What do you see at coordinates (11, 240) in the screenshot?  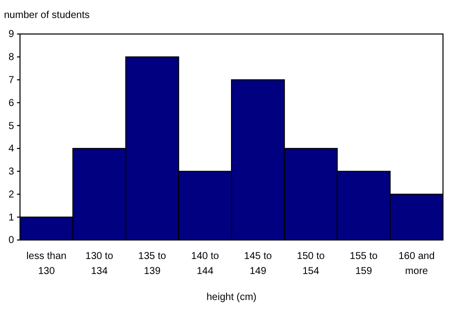 I see `y-tick-label: 0` at bounding box center [11, 240].